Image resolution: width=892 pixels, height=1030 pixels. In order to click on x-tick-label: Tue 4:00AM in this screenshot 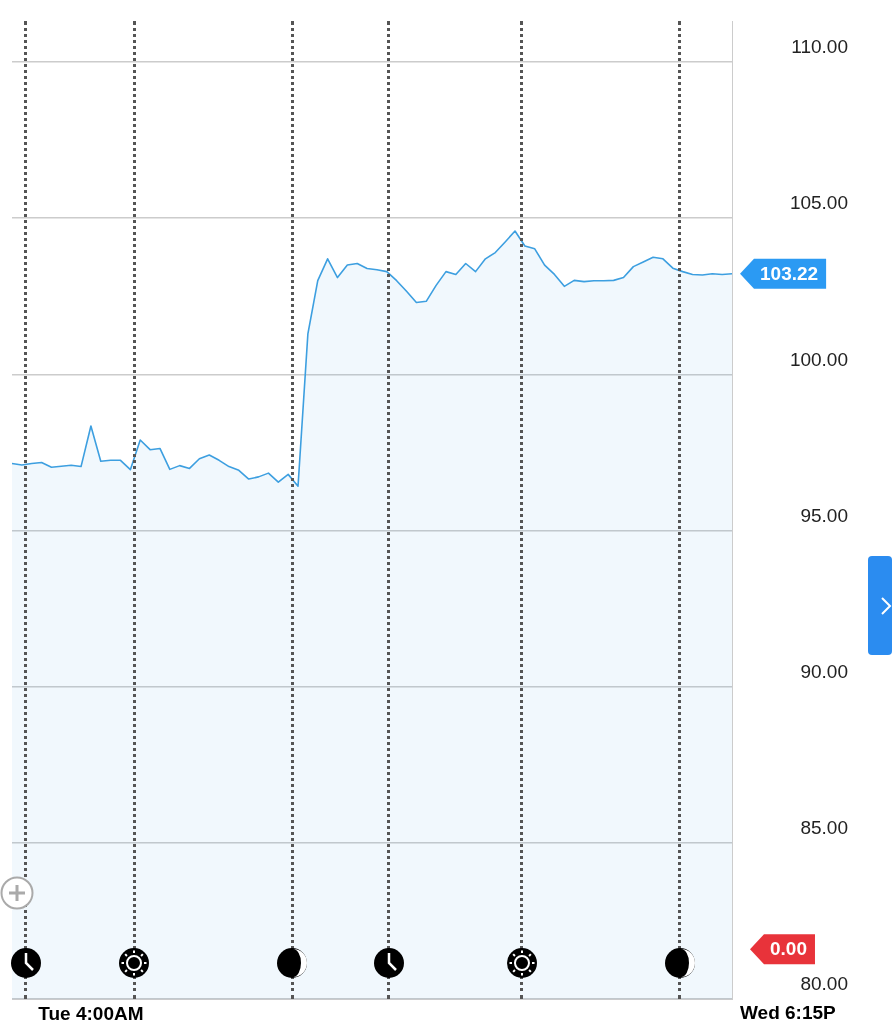, I will do `click(91, 1013)`.